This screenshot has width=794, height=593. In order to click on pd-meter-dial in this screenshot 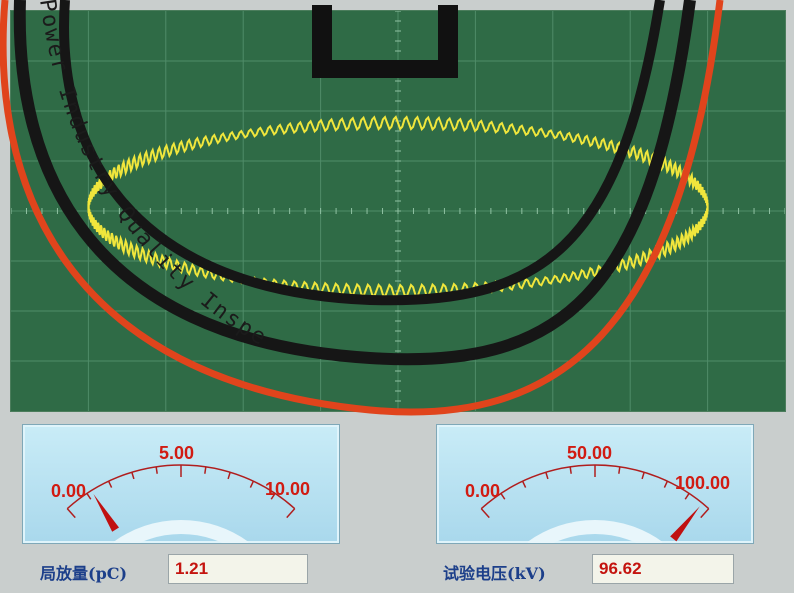, I will do `click(181, 503)`.